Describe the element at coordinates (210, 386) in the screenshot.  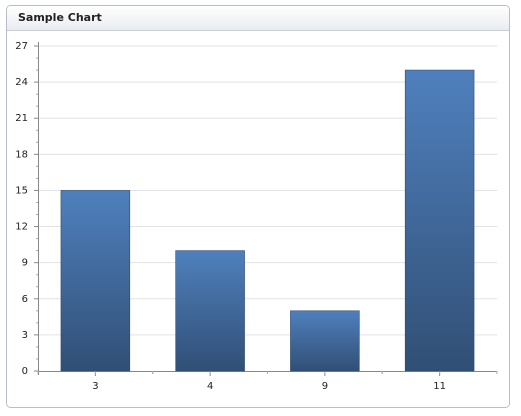
I see `x-tick-label: 4` at that location.